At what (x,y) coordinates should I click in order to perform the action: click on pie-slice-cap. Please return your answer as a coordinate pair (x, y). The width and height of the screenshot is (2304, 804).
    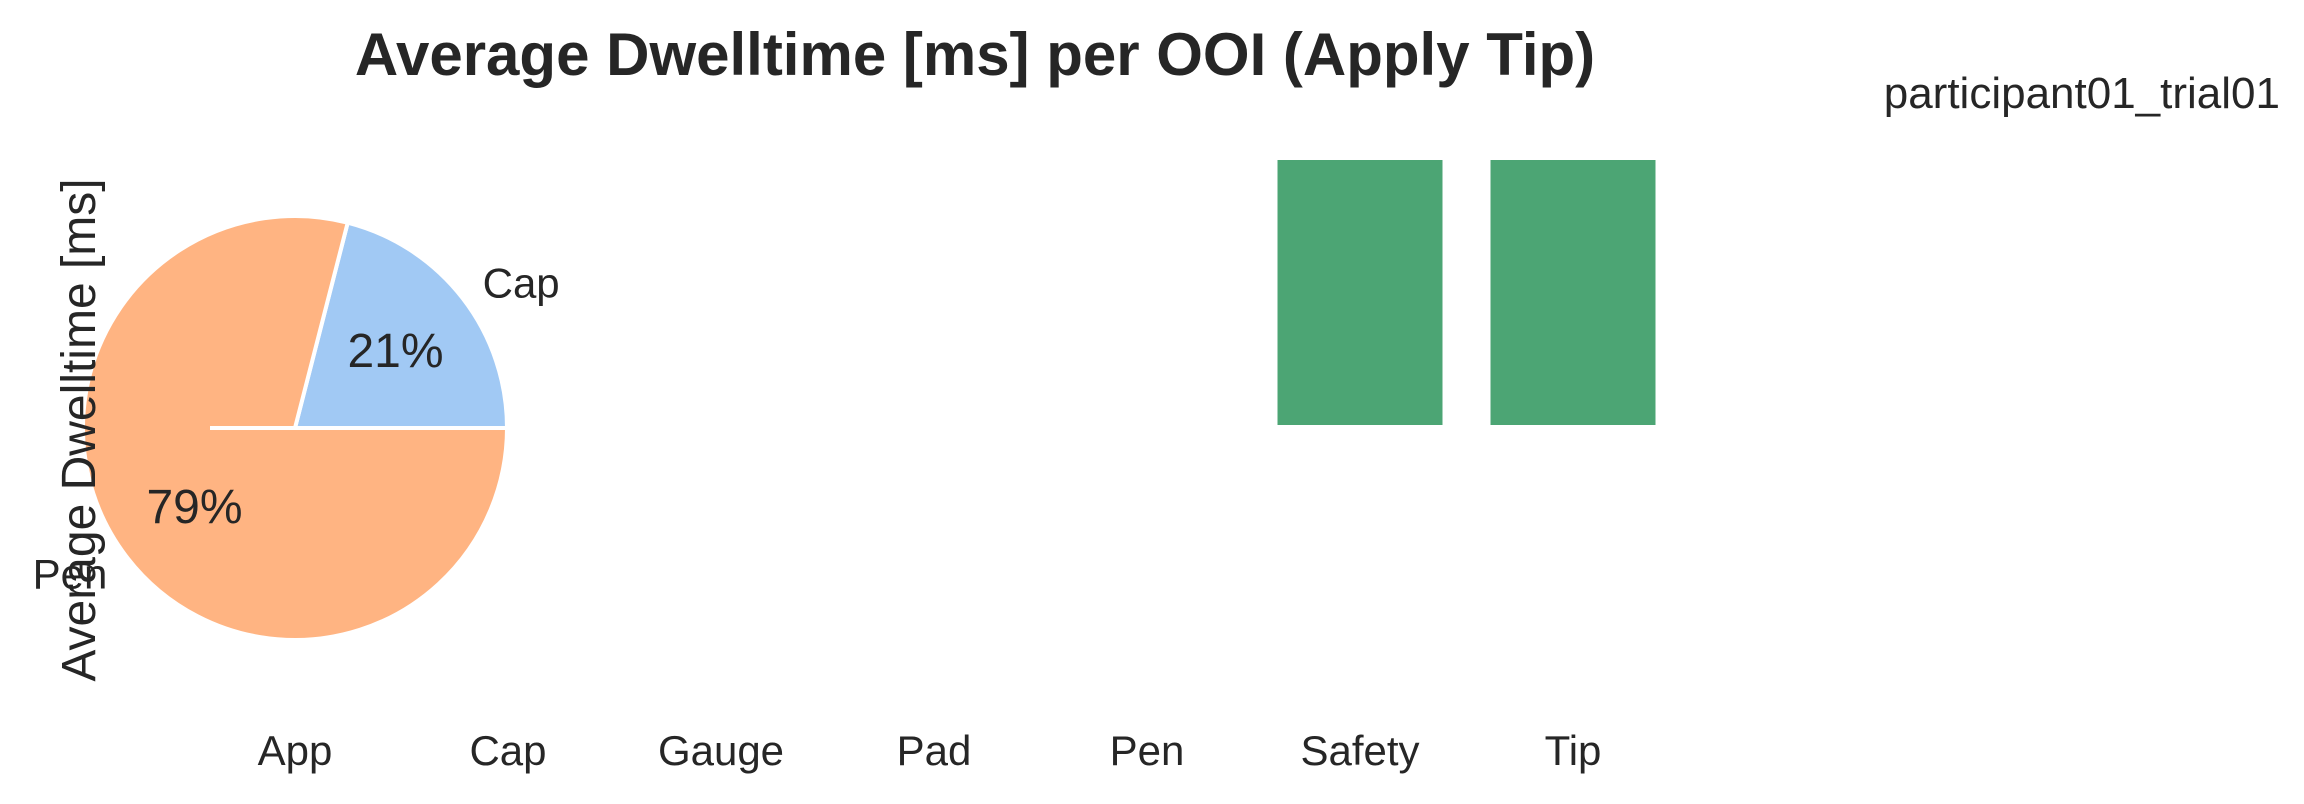
    Looking at the image, I should click on (401, 325).